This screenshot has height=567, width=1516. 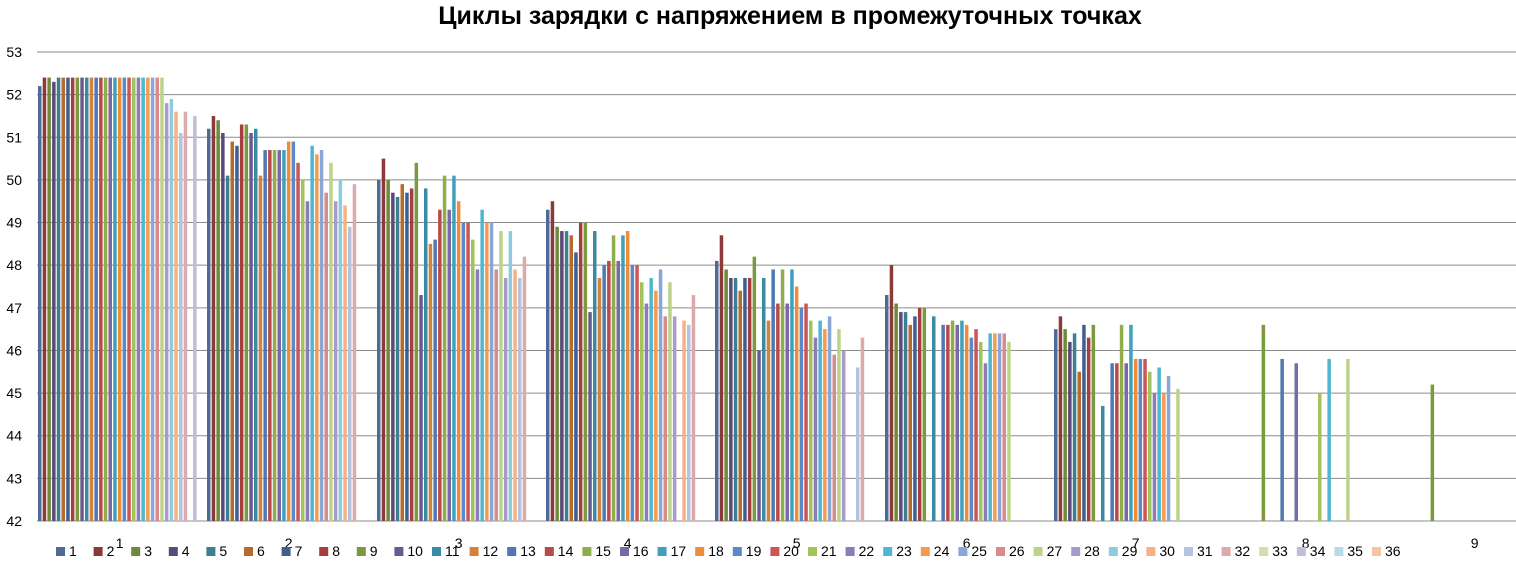 I want to click on x-tick-label: 2, so click(x=289, y=543).